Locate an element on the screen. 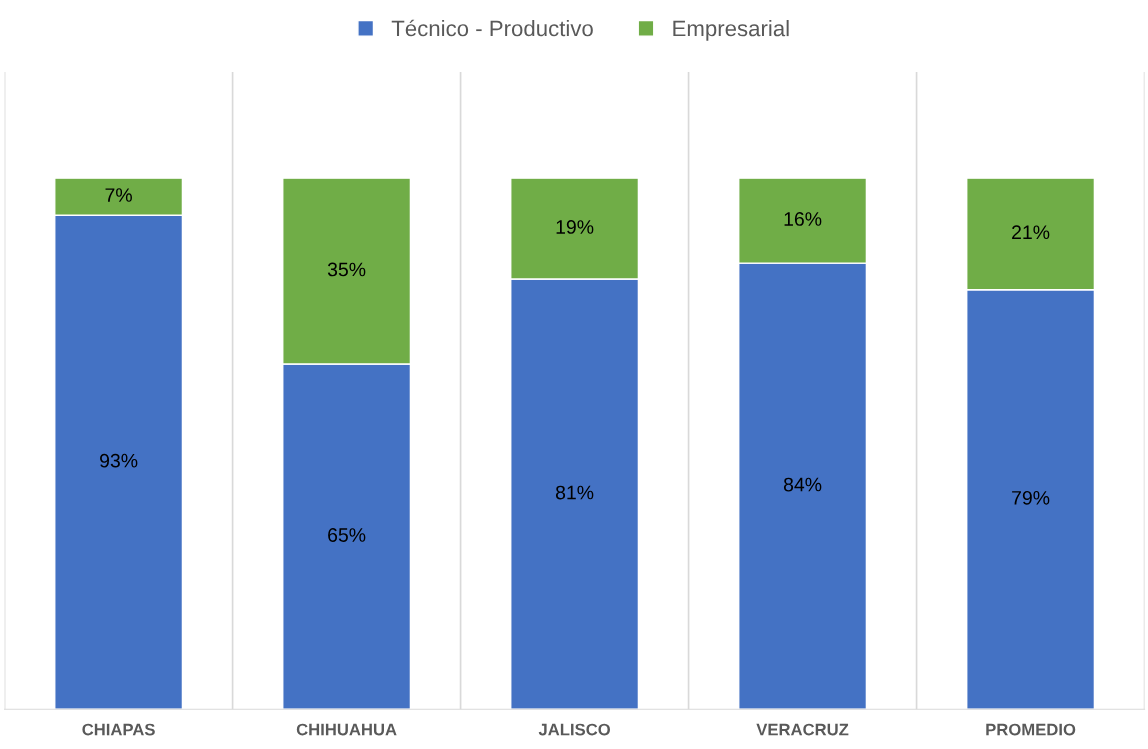  x-tick-label: JALISCO is located at coordinates (574, 729).